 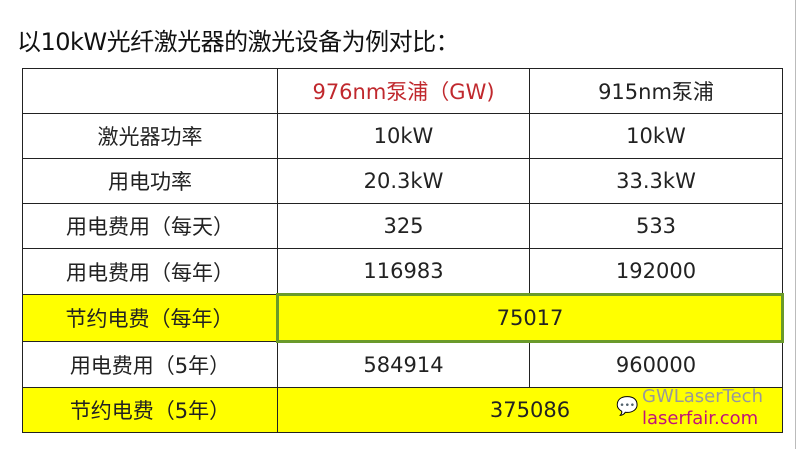 I want to click on watermark-text-gray: GWLaserTech, so click(x=702, y=396).